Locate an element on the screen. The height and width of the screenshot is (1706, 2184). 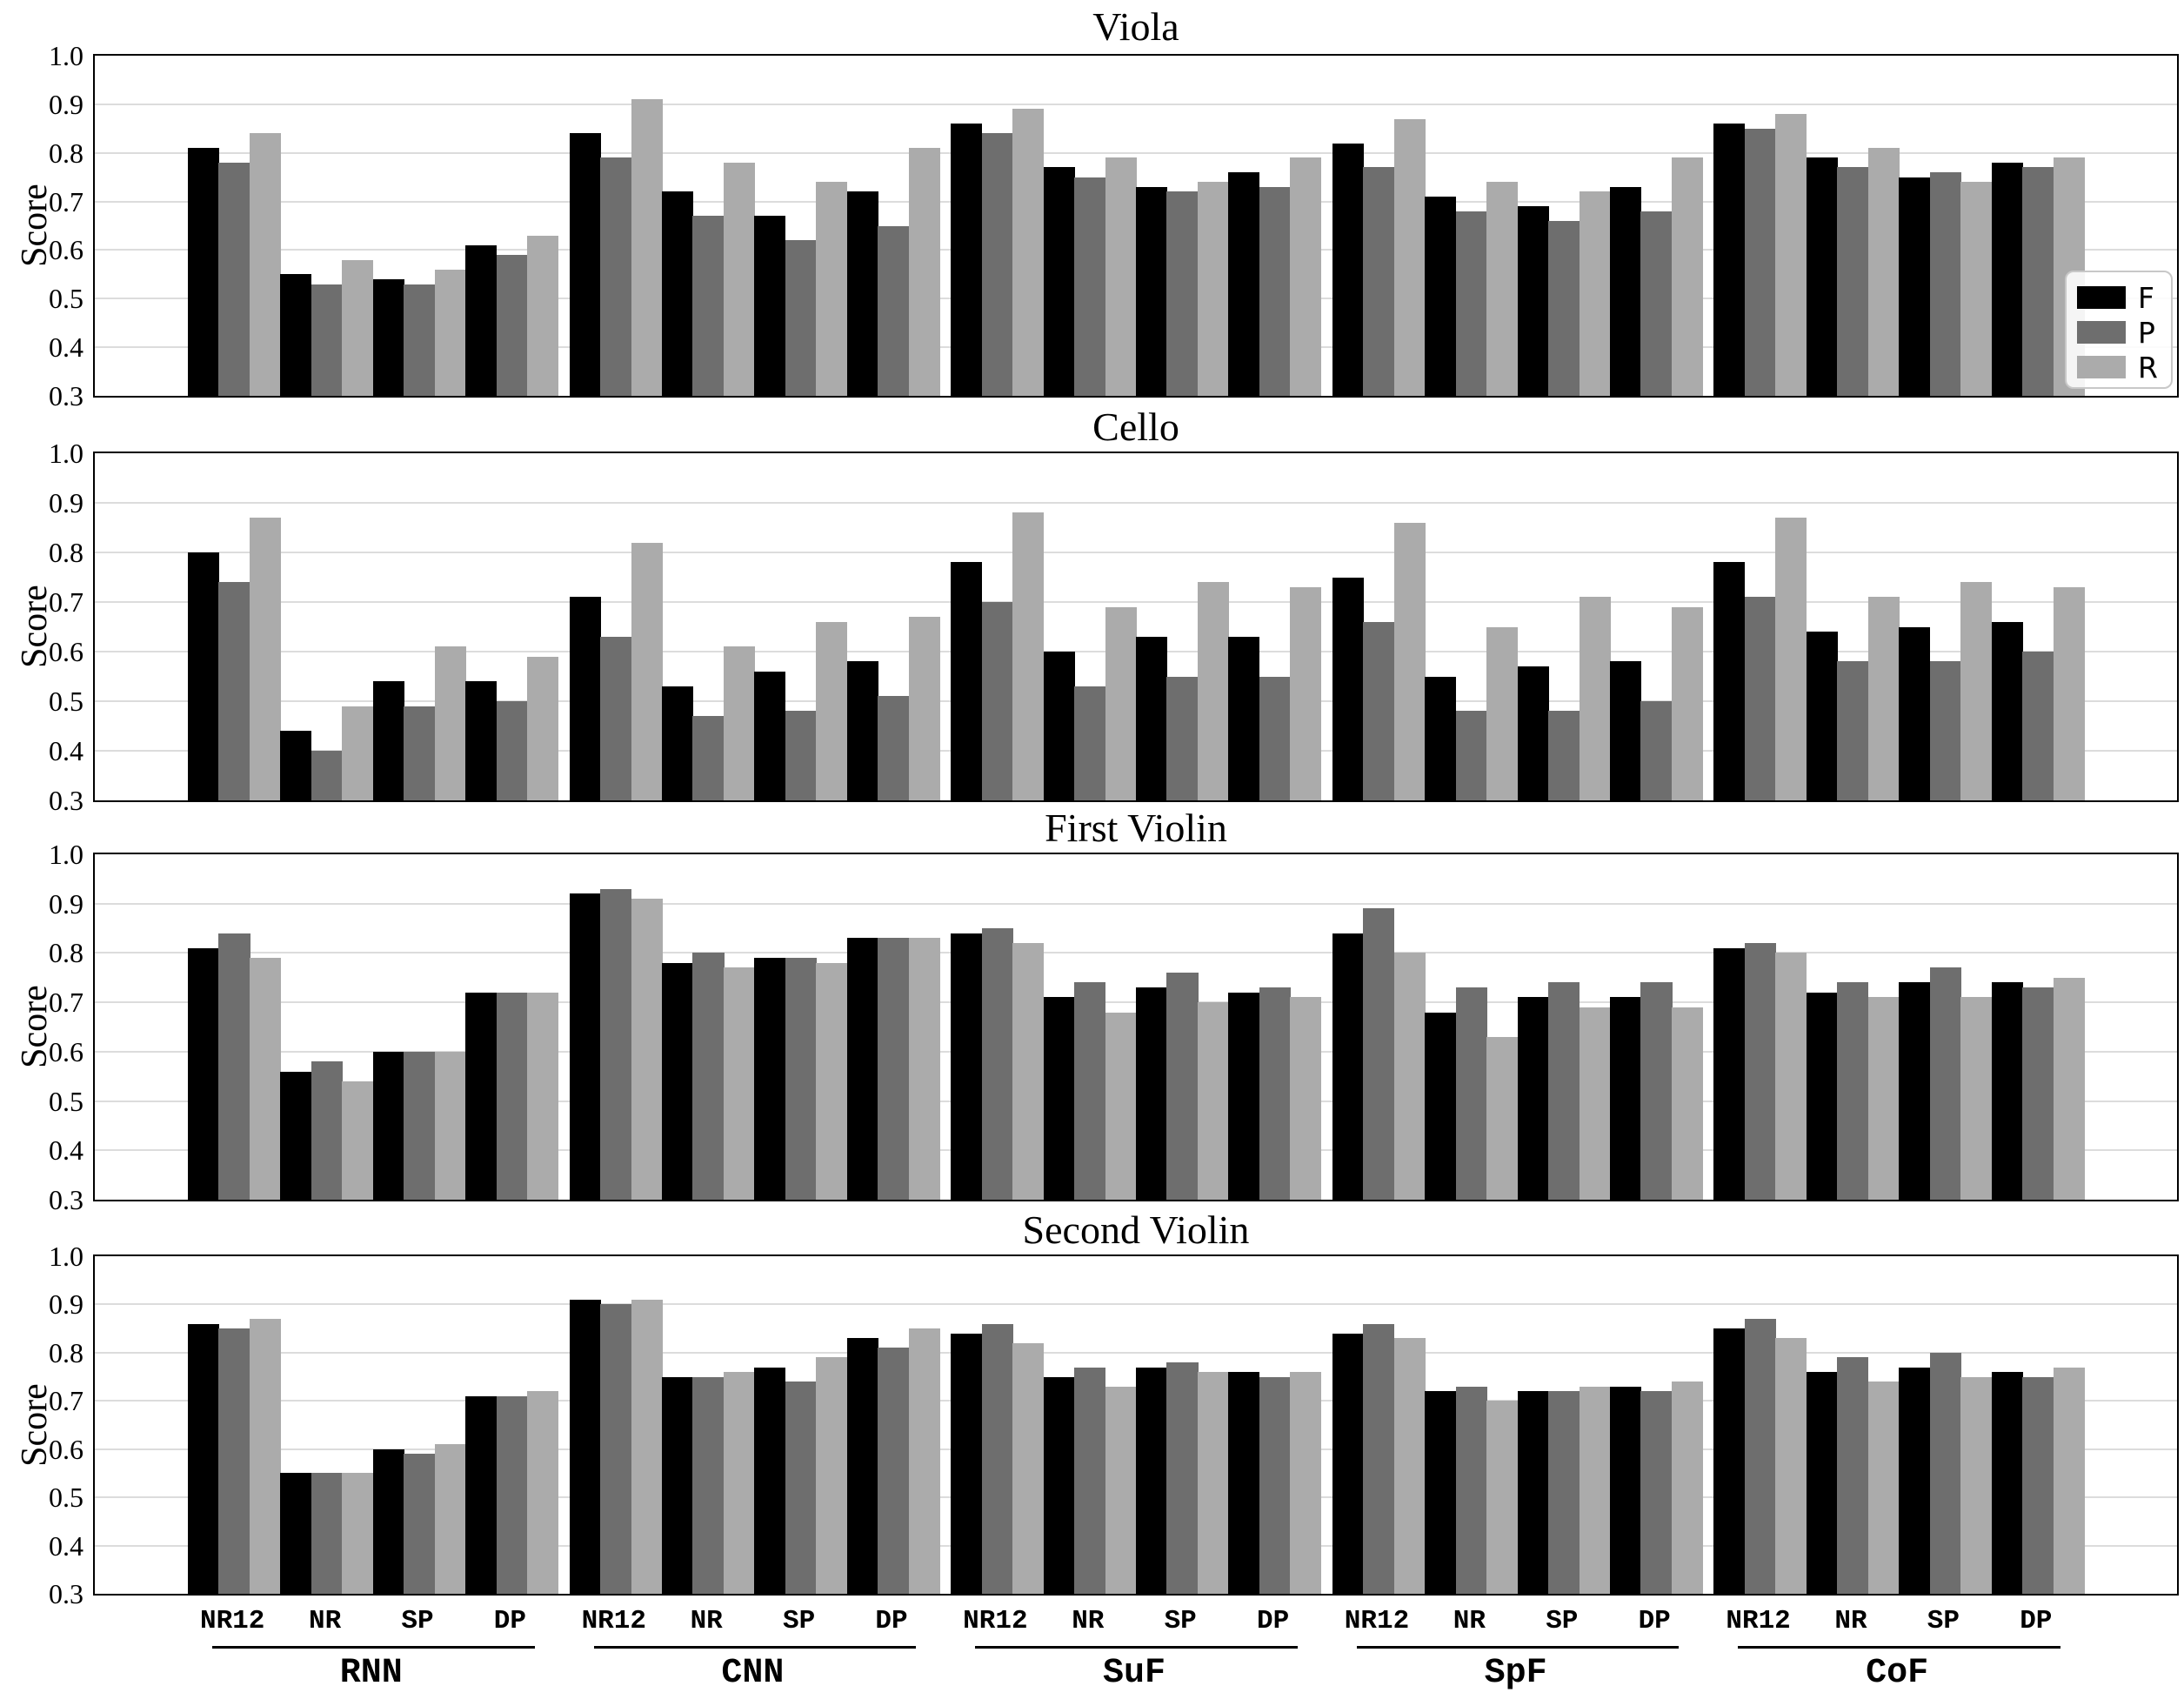
group-underline-CoF is located at coordinates (1899, 1648).